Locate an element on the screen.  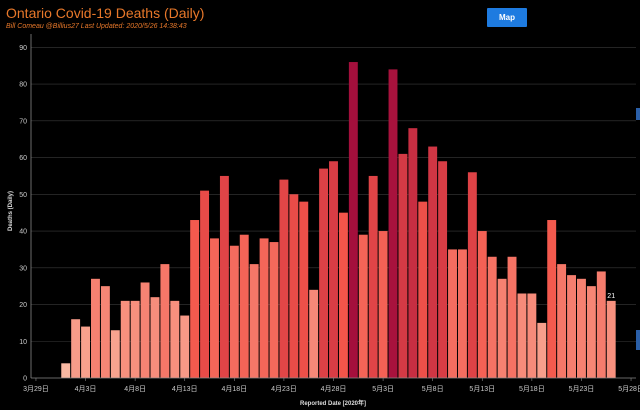
y-tick-label: 90 is located at coordinates (23, 48).